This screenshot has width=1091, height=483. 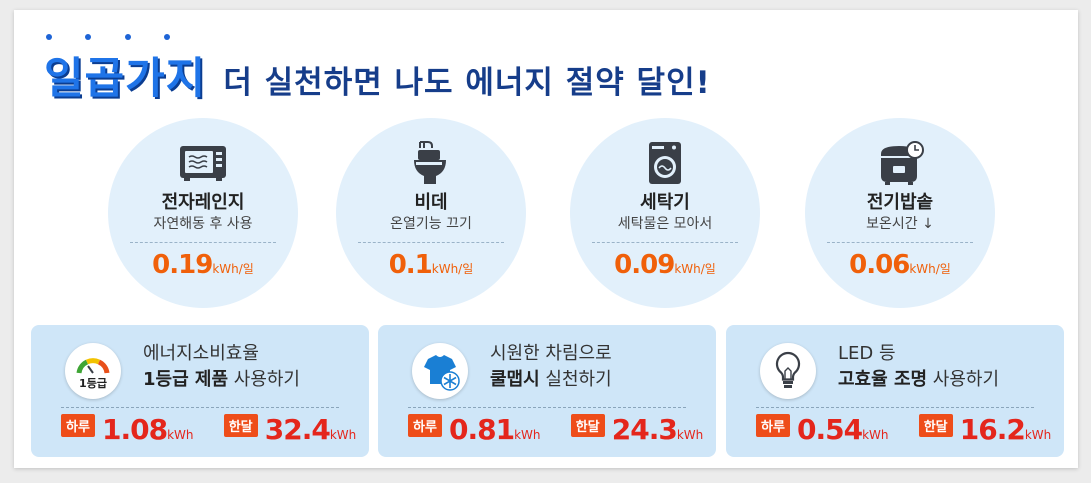 I want to click on panel-line2: 1등급 제품 사용하기, so click(x=221, y=378).